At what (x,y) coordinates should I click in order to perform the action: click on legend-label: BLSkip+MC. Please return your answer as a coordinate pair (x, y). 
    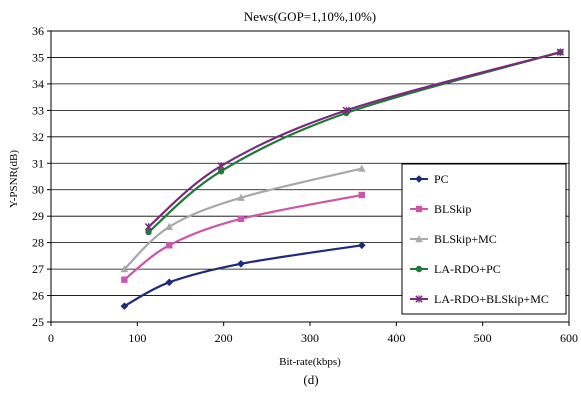
    Looking at the image, I should click on (465, 239).